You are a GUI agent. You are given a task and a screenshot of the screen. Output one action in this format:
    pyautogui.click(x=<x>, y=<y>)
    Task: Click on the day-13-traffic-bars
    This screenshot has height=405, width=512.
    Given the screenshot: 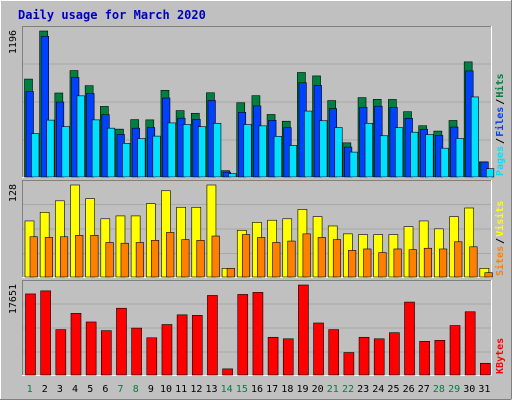 What is the action you would take?
    pyautogui.click(x=214, y=135)
    